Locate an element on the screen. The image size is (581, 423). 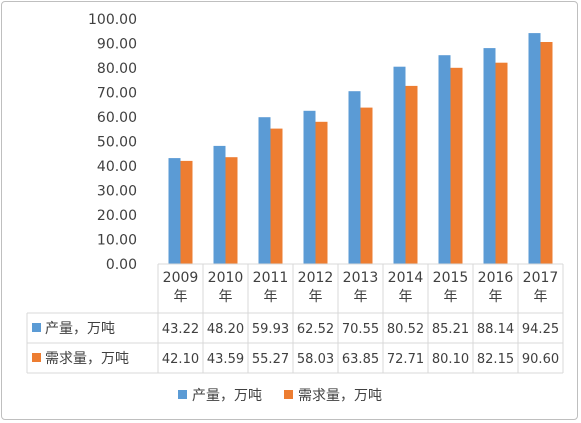
table-value: 62.52 is located at coordinates (315, 329).